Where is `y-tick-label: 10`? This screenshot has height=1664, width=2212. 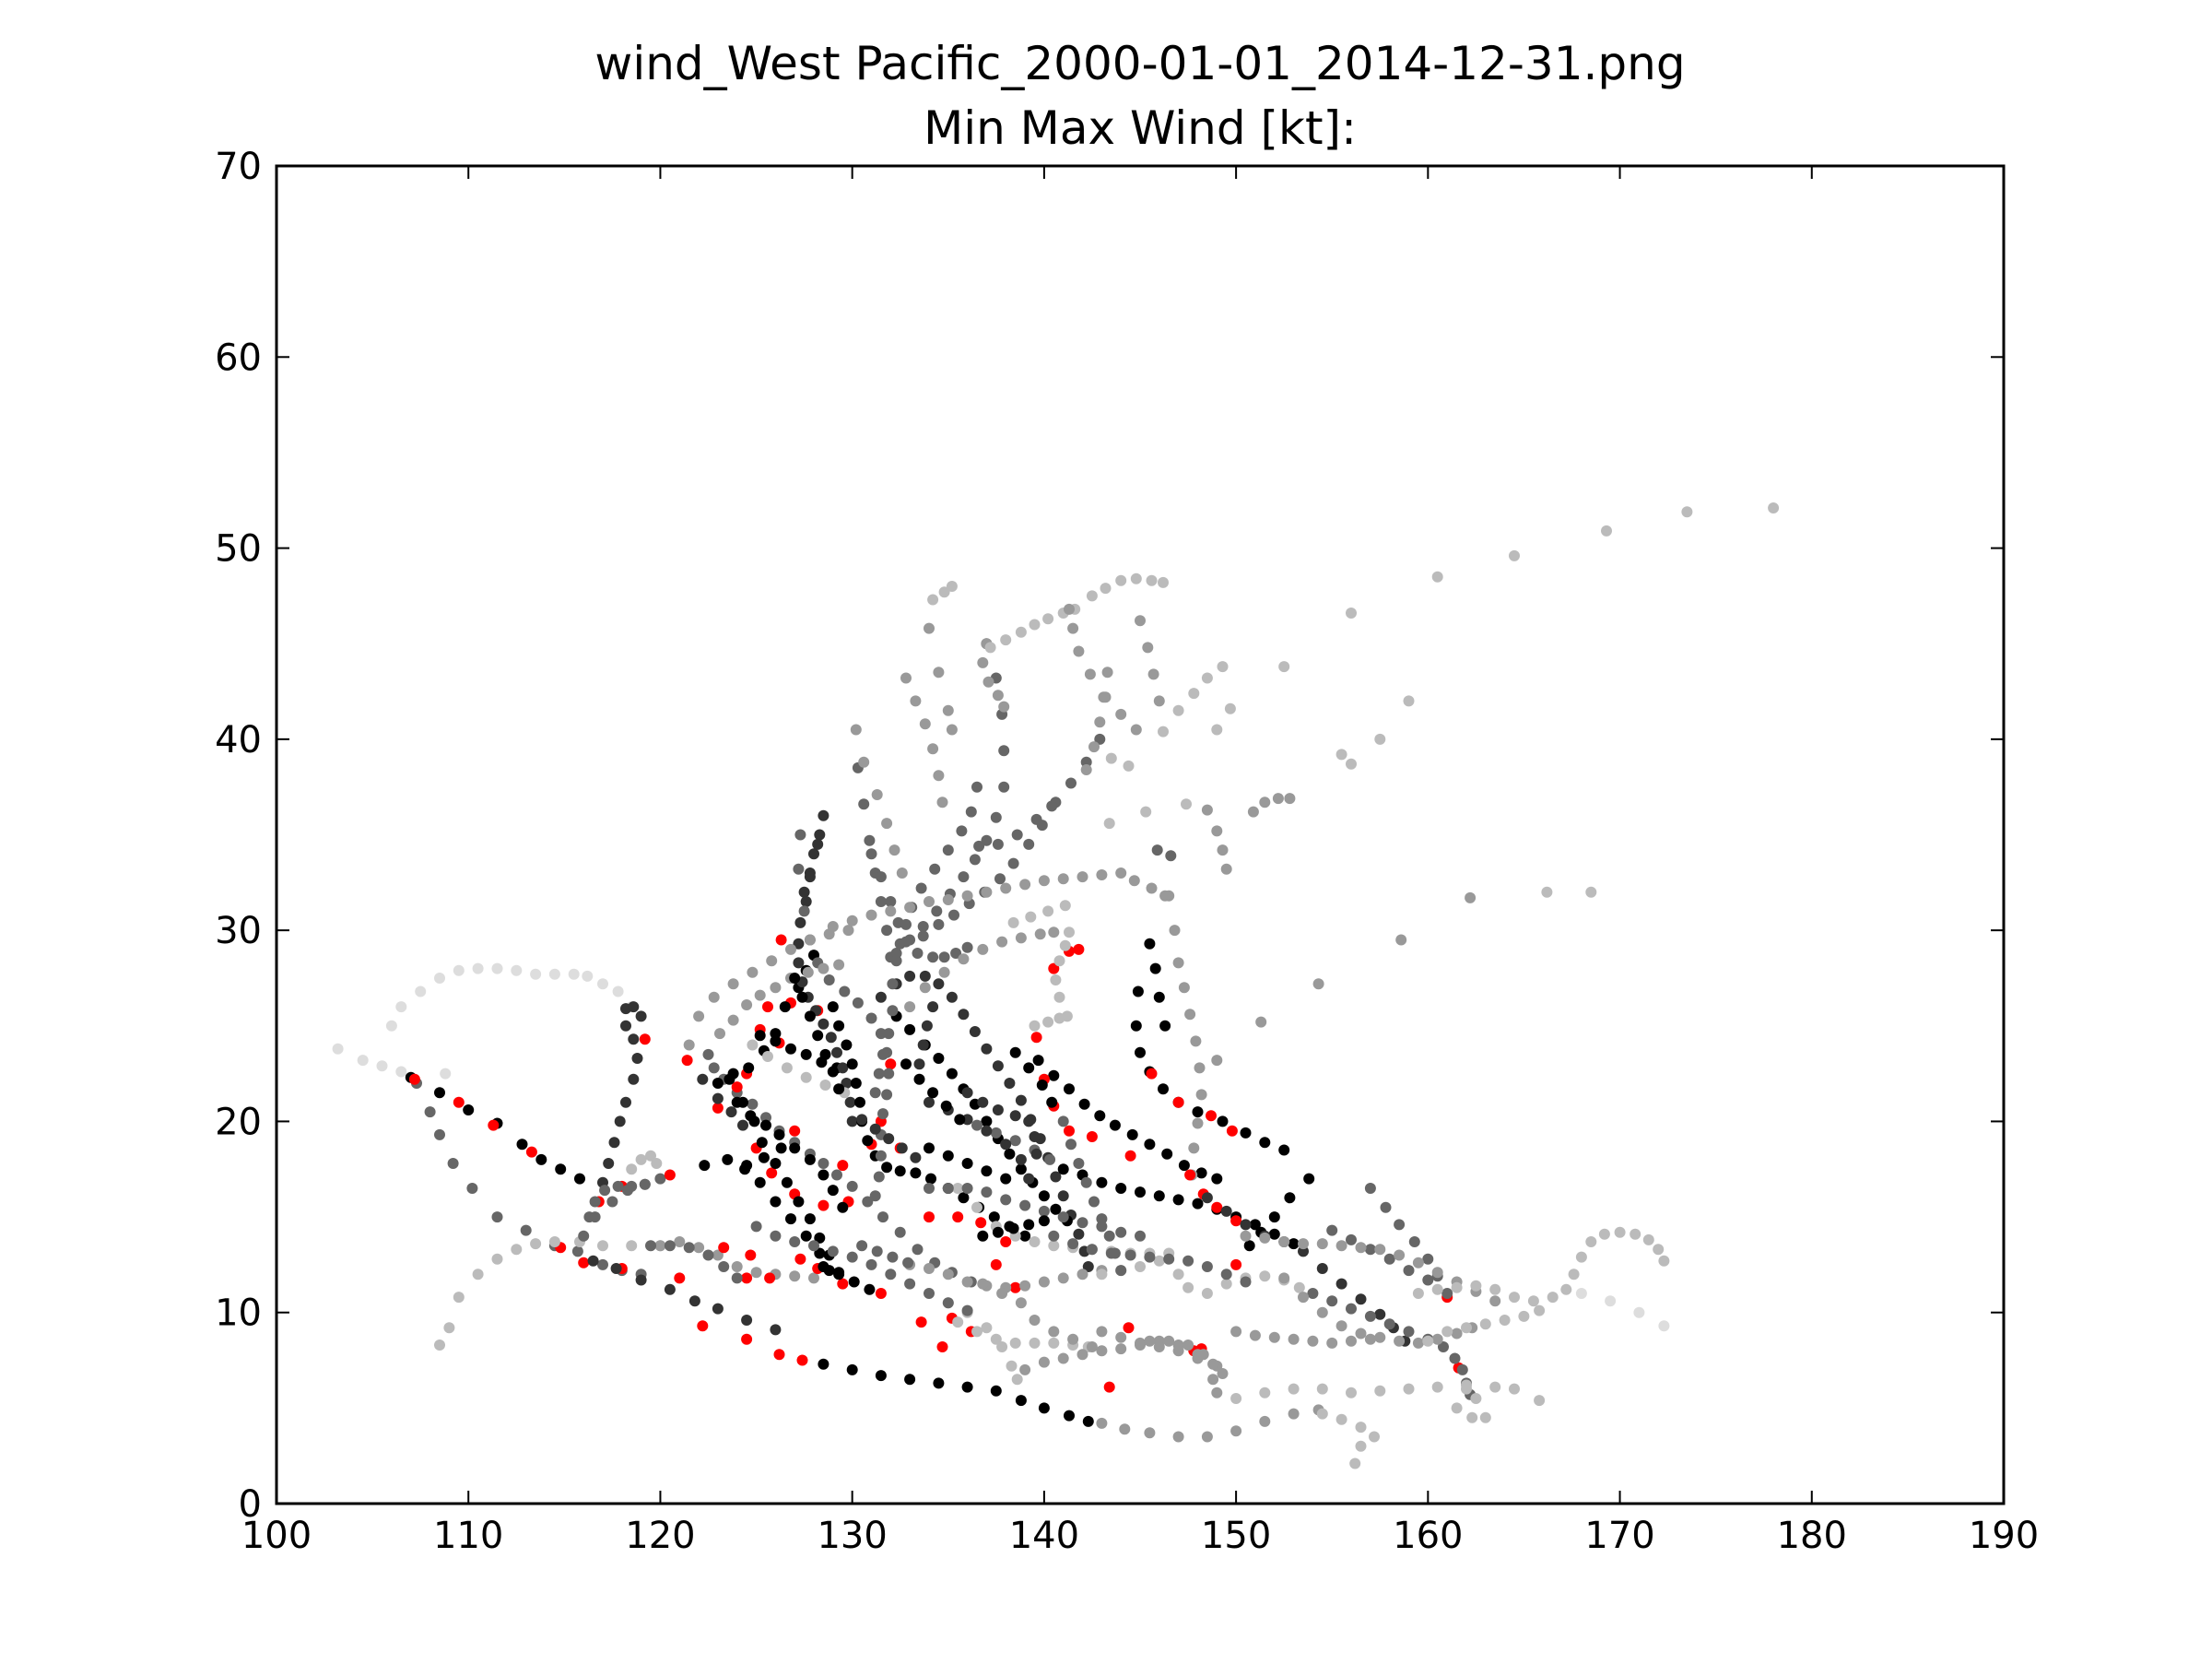
y-tick-label: 10 is located at coordinates (238, 1313).